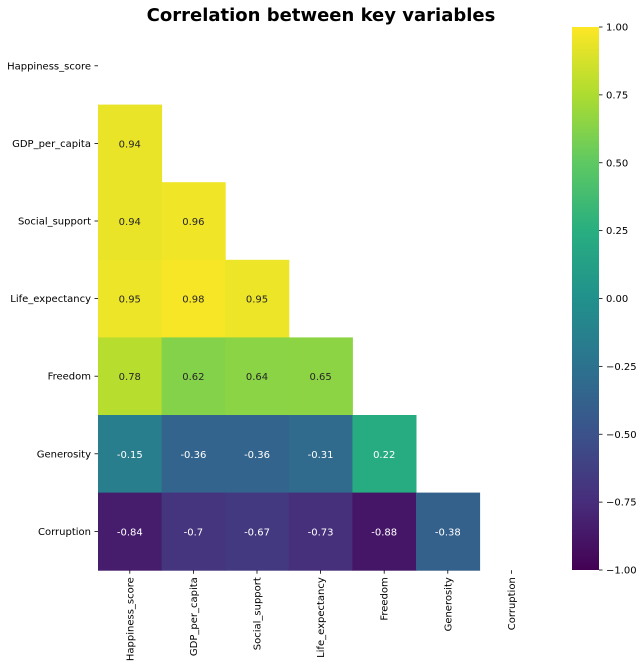 The width and height of the screenshot is (644, 668). Describe the element at coordinates (617, 299) in the screenshot. I see `colorbar-tick-label: 0.00` at that location.